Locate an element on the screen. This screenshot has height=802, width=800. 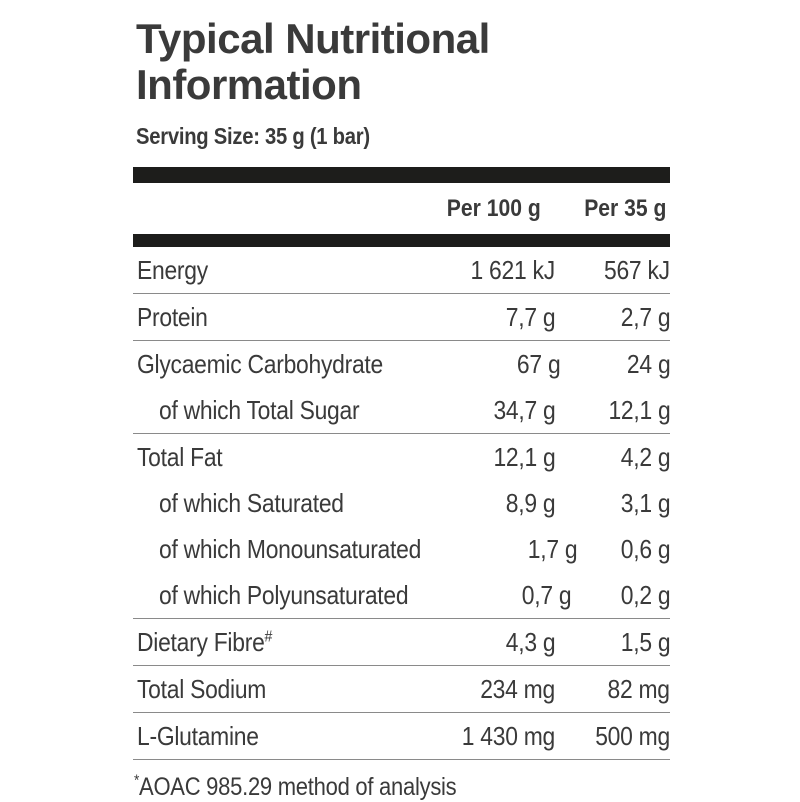
row-value-per100g: 7,7 g is located at coordinates (530, 316).